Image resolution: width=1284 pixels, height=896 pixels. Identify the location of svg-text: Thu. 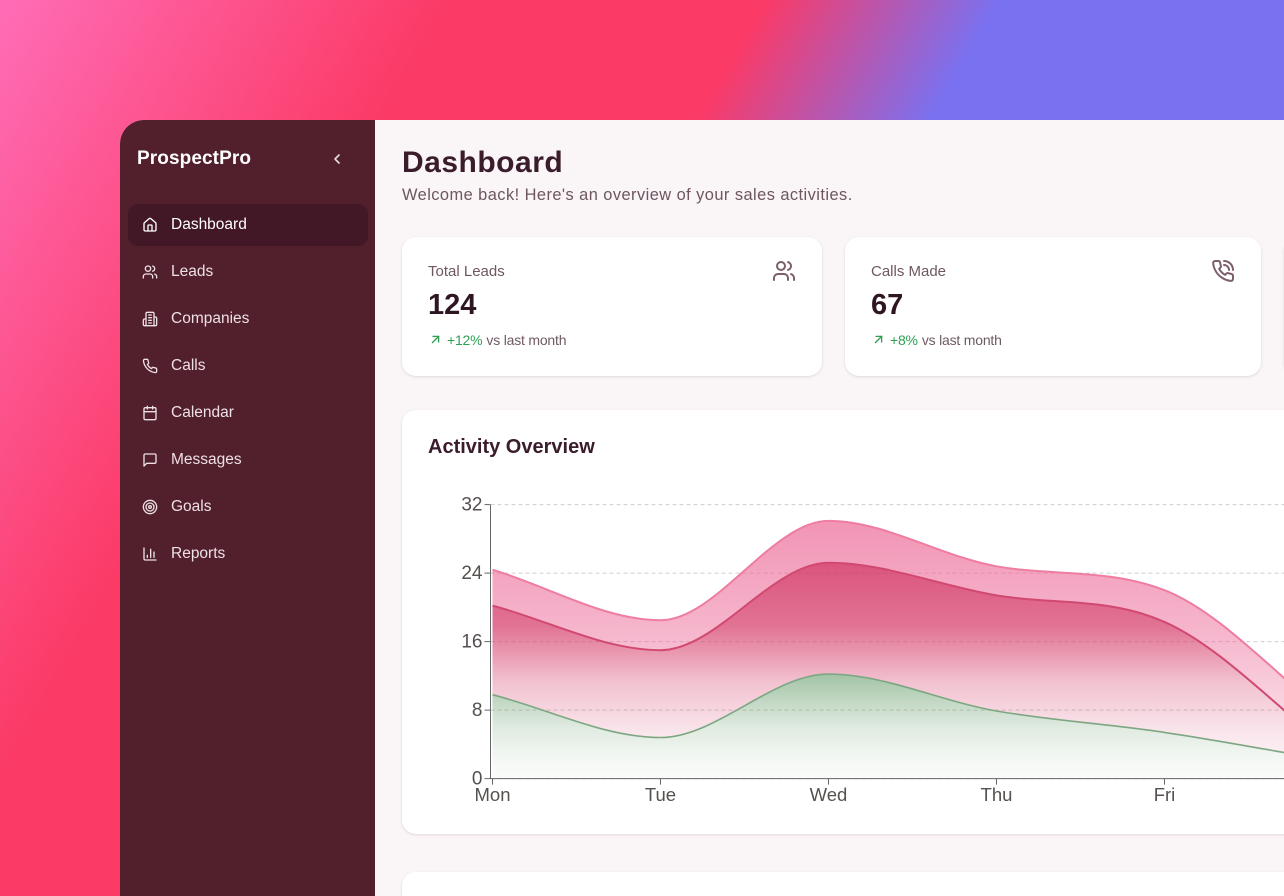
(997, 794).